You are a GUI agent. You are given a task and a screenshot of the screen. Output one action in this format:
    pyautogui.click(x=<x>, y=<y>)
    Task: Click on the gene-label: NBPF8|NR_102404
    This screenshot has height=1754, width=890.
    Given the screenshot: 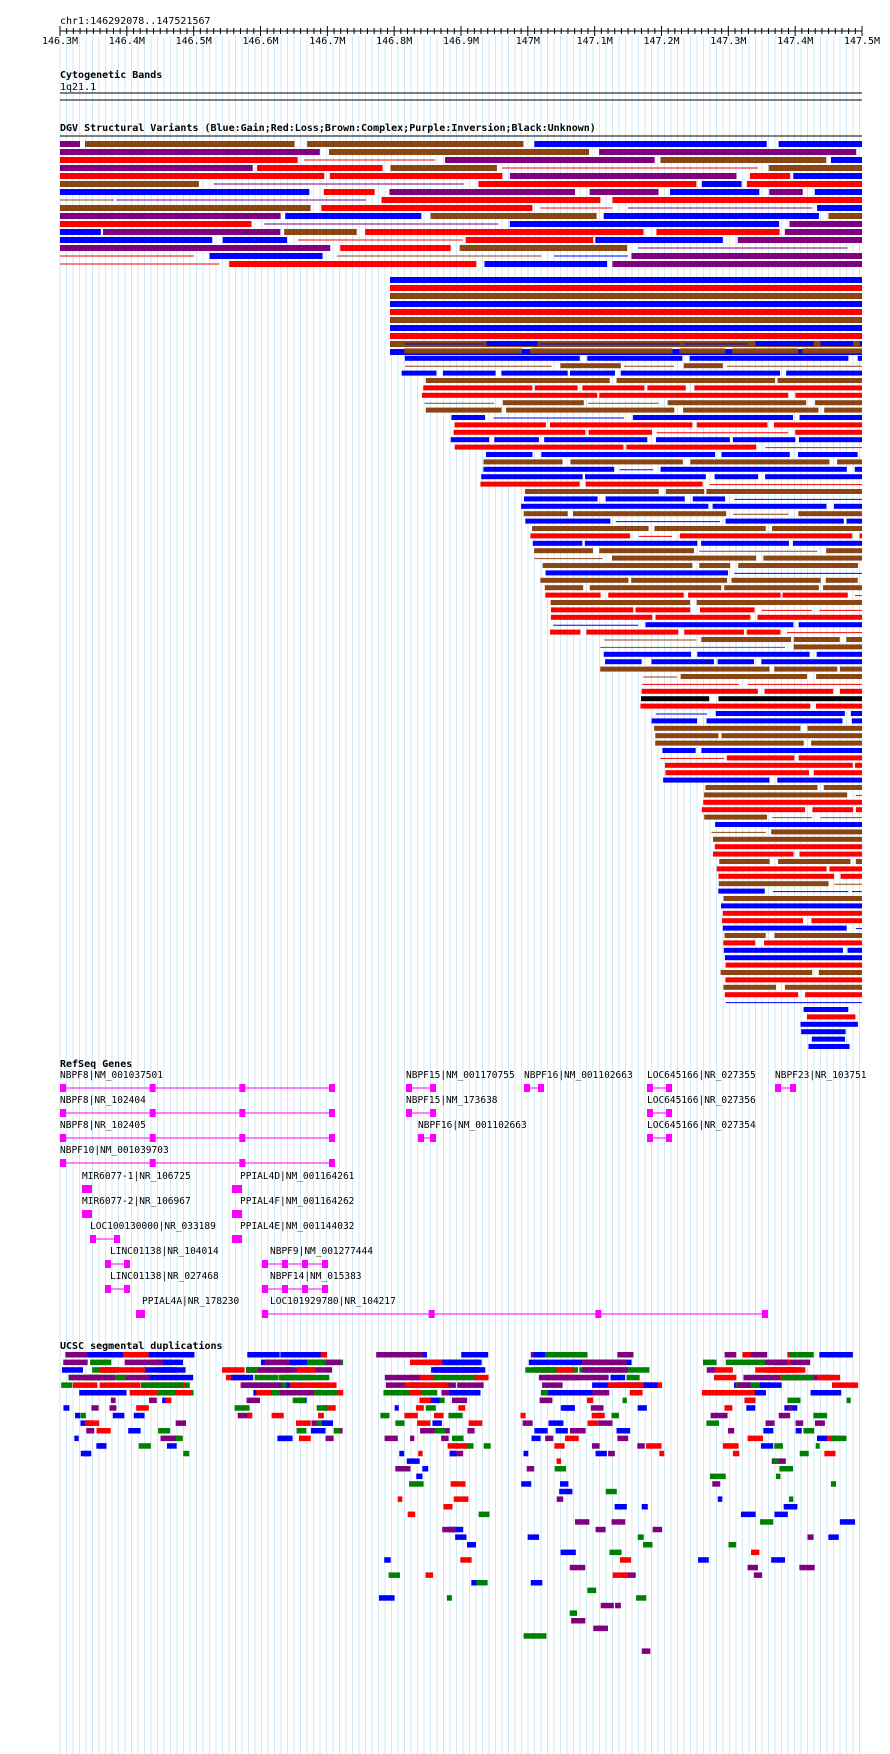 What is the action you would take?
    pyautogui.click(x=103, y=1100)
    